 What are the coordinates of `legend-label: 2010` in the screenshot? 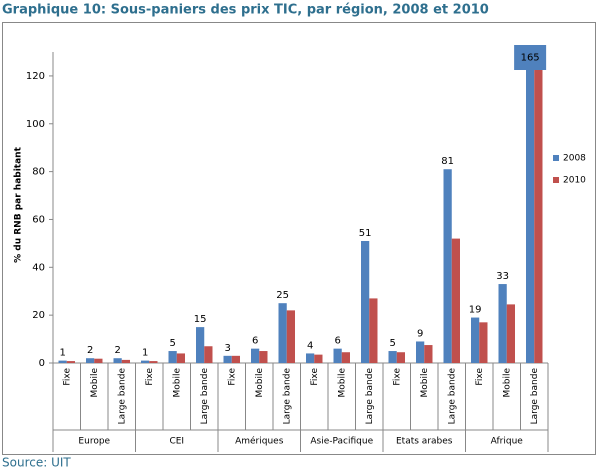 It's located at (574, 181).